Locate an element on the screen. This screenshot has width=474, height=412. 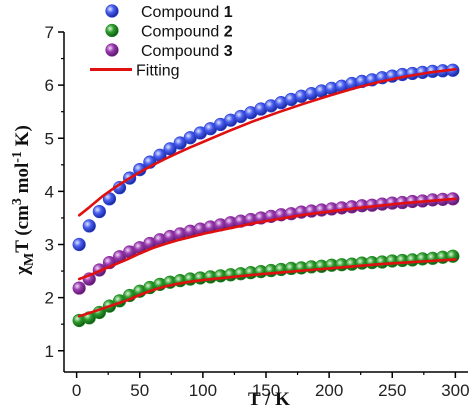
y-axis-title-sub: M is located at coordinates (29, 259).